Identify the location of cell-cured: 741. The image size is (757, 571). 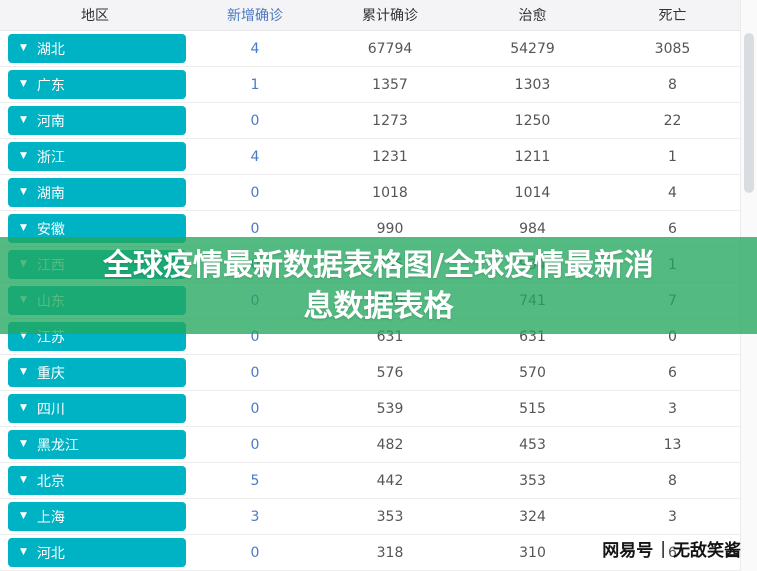
(532, 300).